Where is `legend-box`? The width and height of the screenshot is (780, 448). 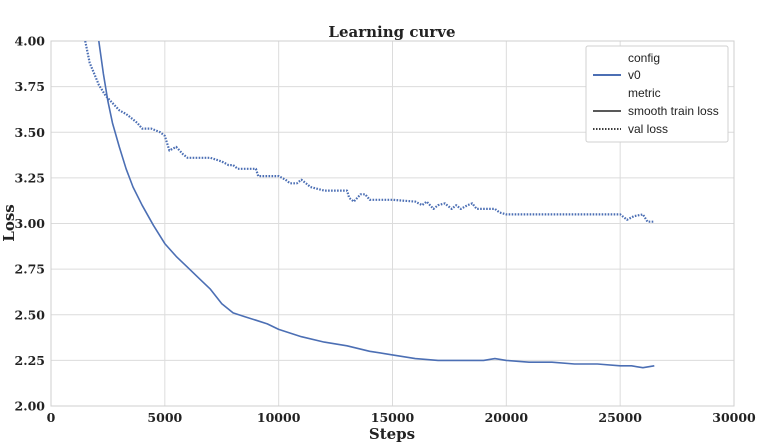 legend-box is located at coordinates (657, 94).